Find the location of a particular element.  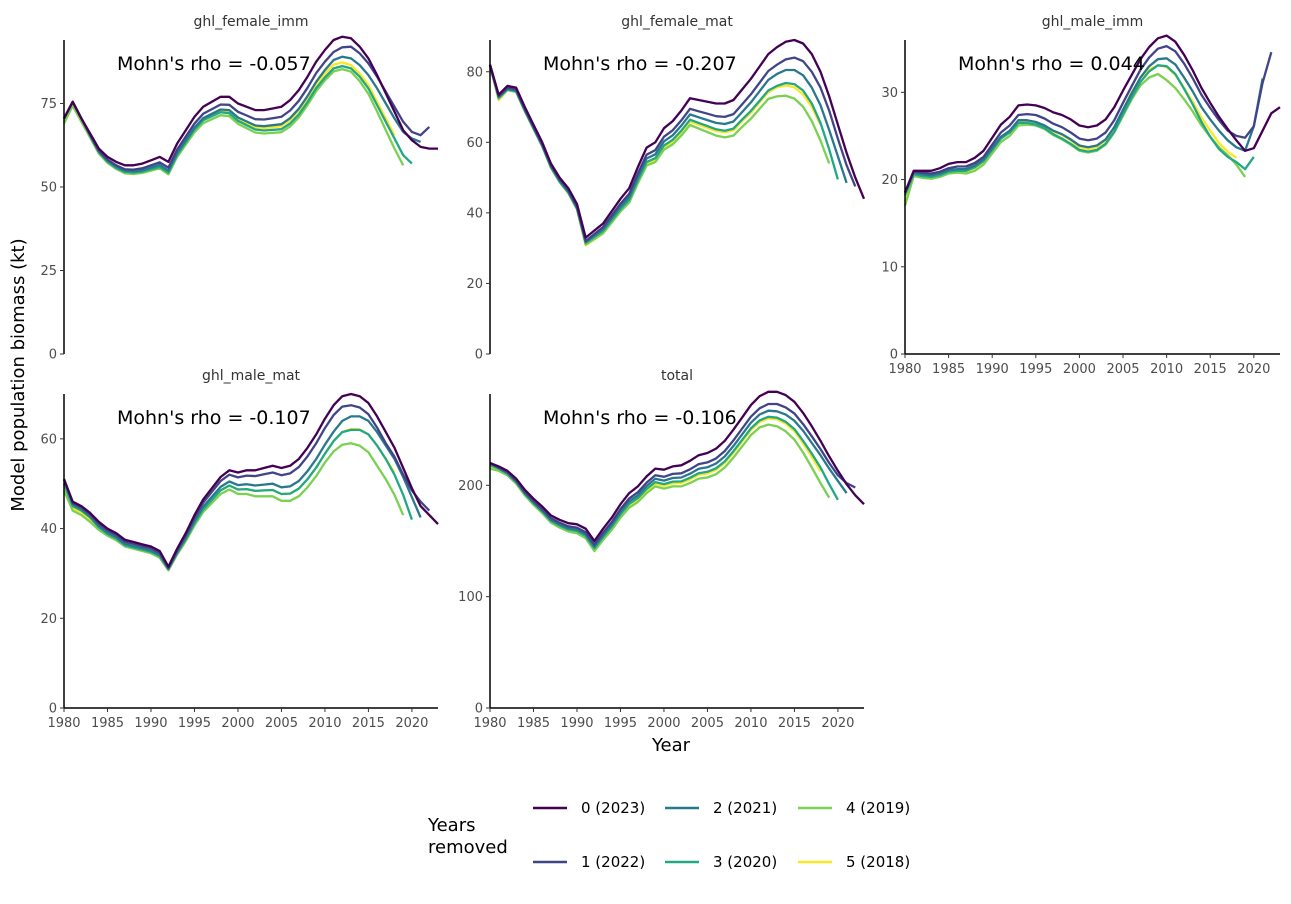

panel-title: ghl_female_imm is located at coordinates (250, 22).